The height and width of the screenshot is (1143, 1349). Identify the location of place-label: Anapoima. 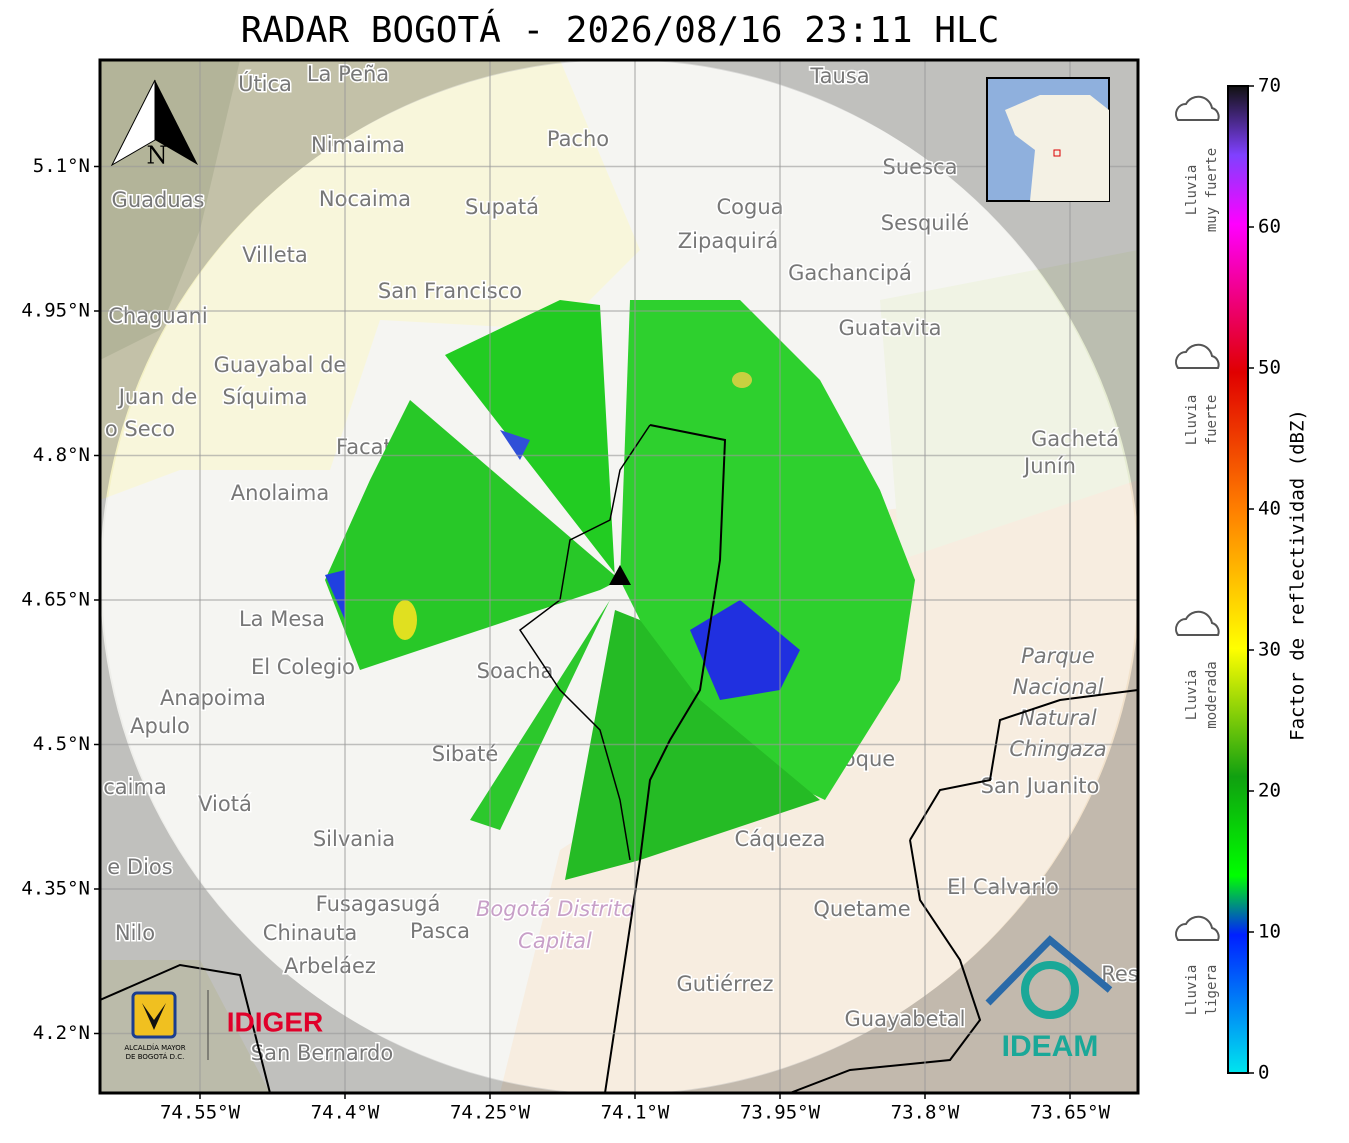
(213, 698).